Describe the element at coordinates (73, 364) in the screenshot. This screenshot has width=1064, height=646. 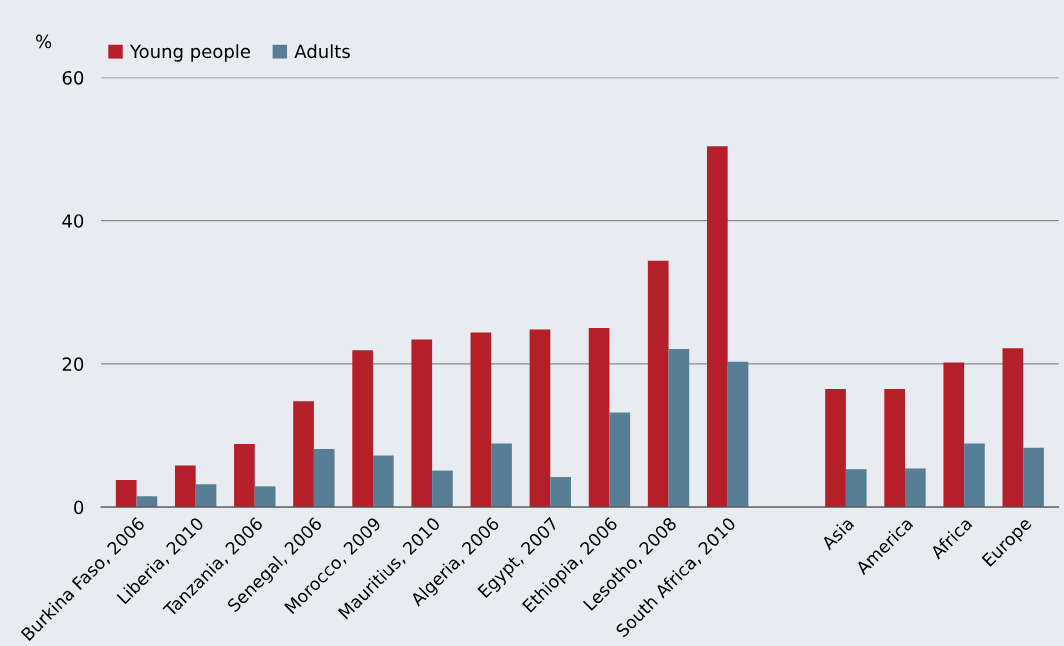
I see `y-tick-label: 20` at that location.